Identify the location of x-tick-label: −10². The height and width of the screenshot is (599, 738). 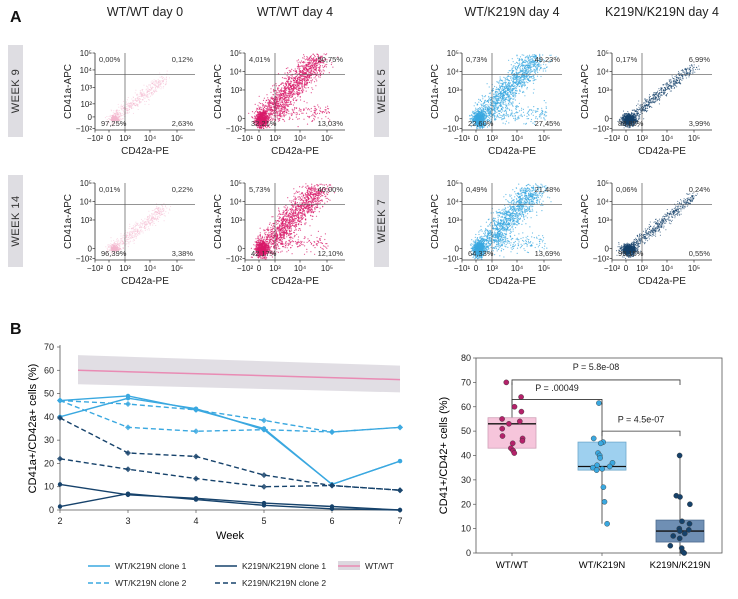
(612, 268).